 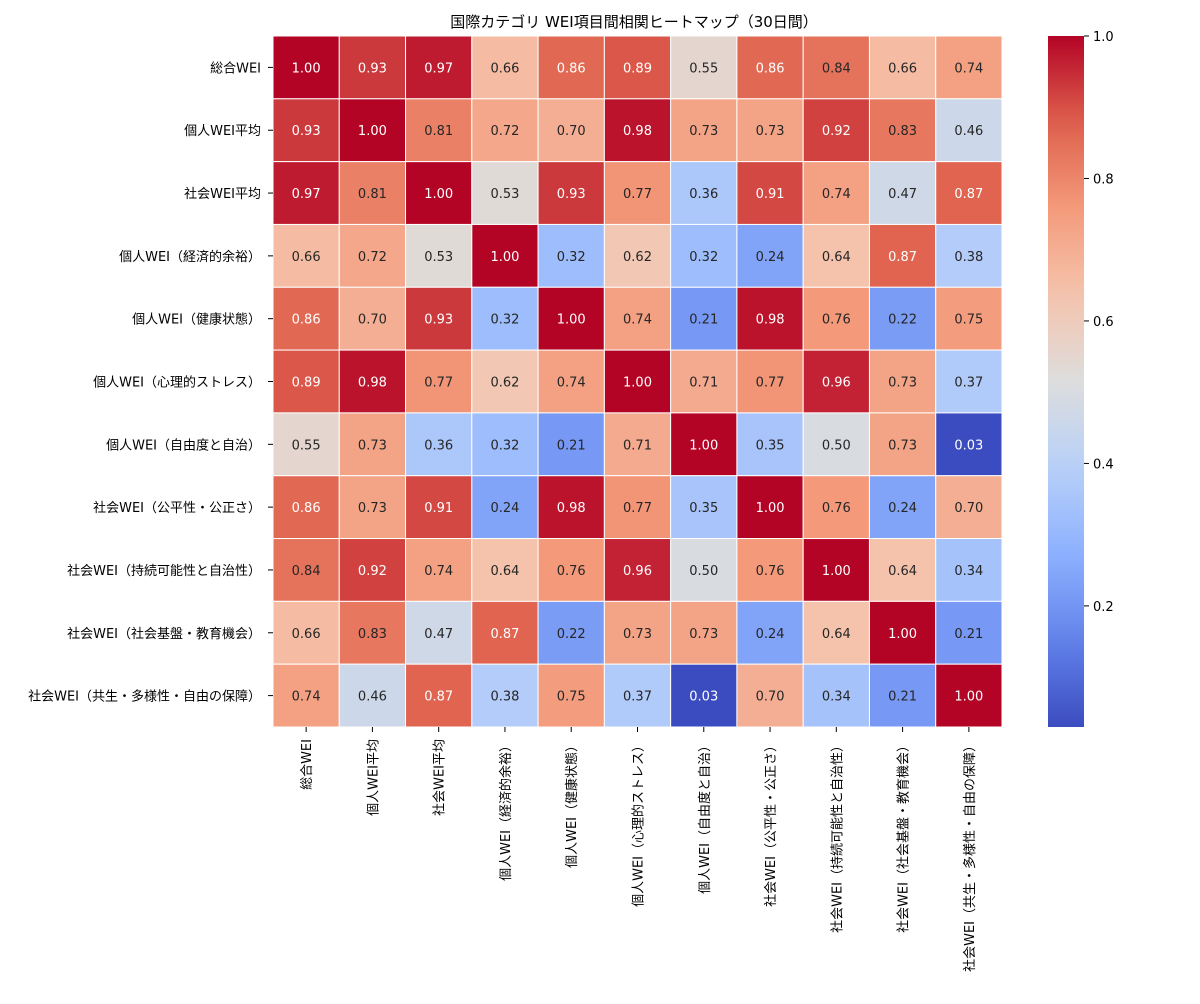 What do you see at coordinates (970, 855) in the screenshot?
I see `x-tick-label: 社会WEI（共生・多様性・自由の保障）` at bounding box center [970, 855].